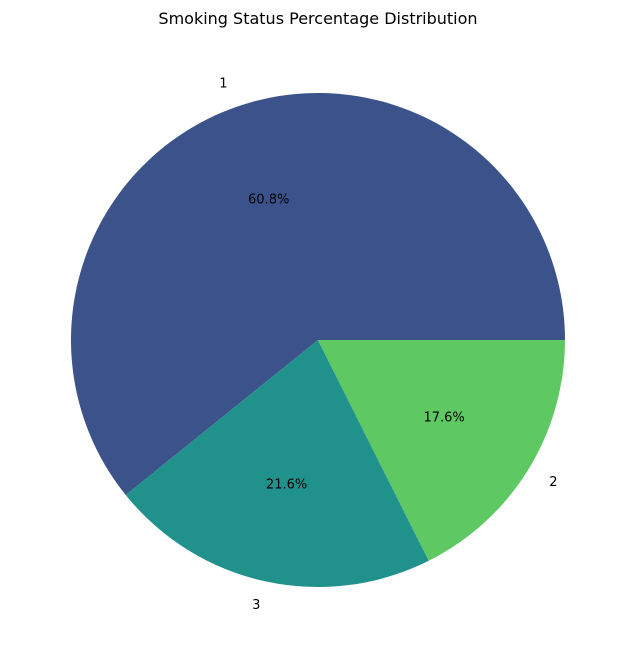 This screenshot has height=658, width=636. I want to click on slice-label-3: 3, so click(256, 605).